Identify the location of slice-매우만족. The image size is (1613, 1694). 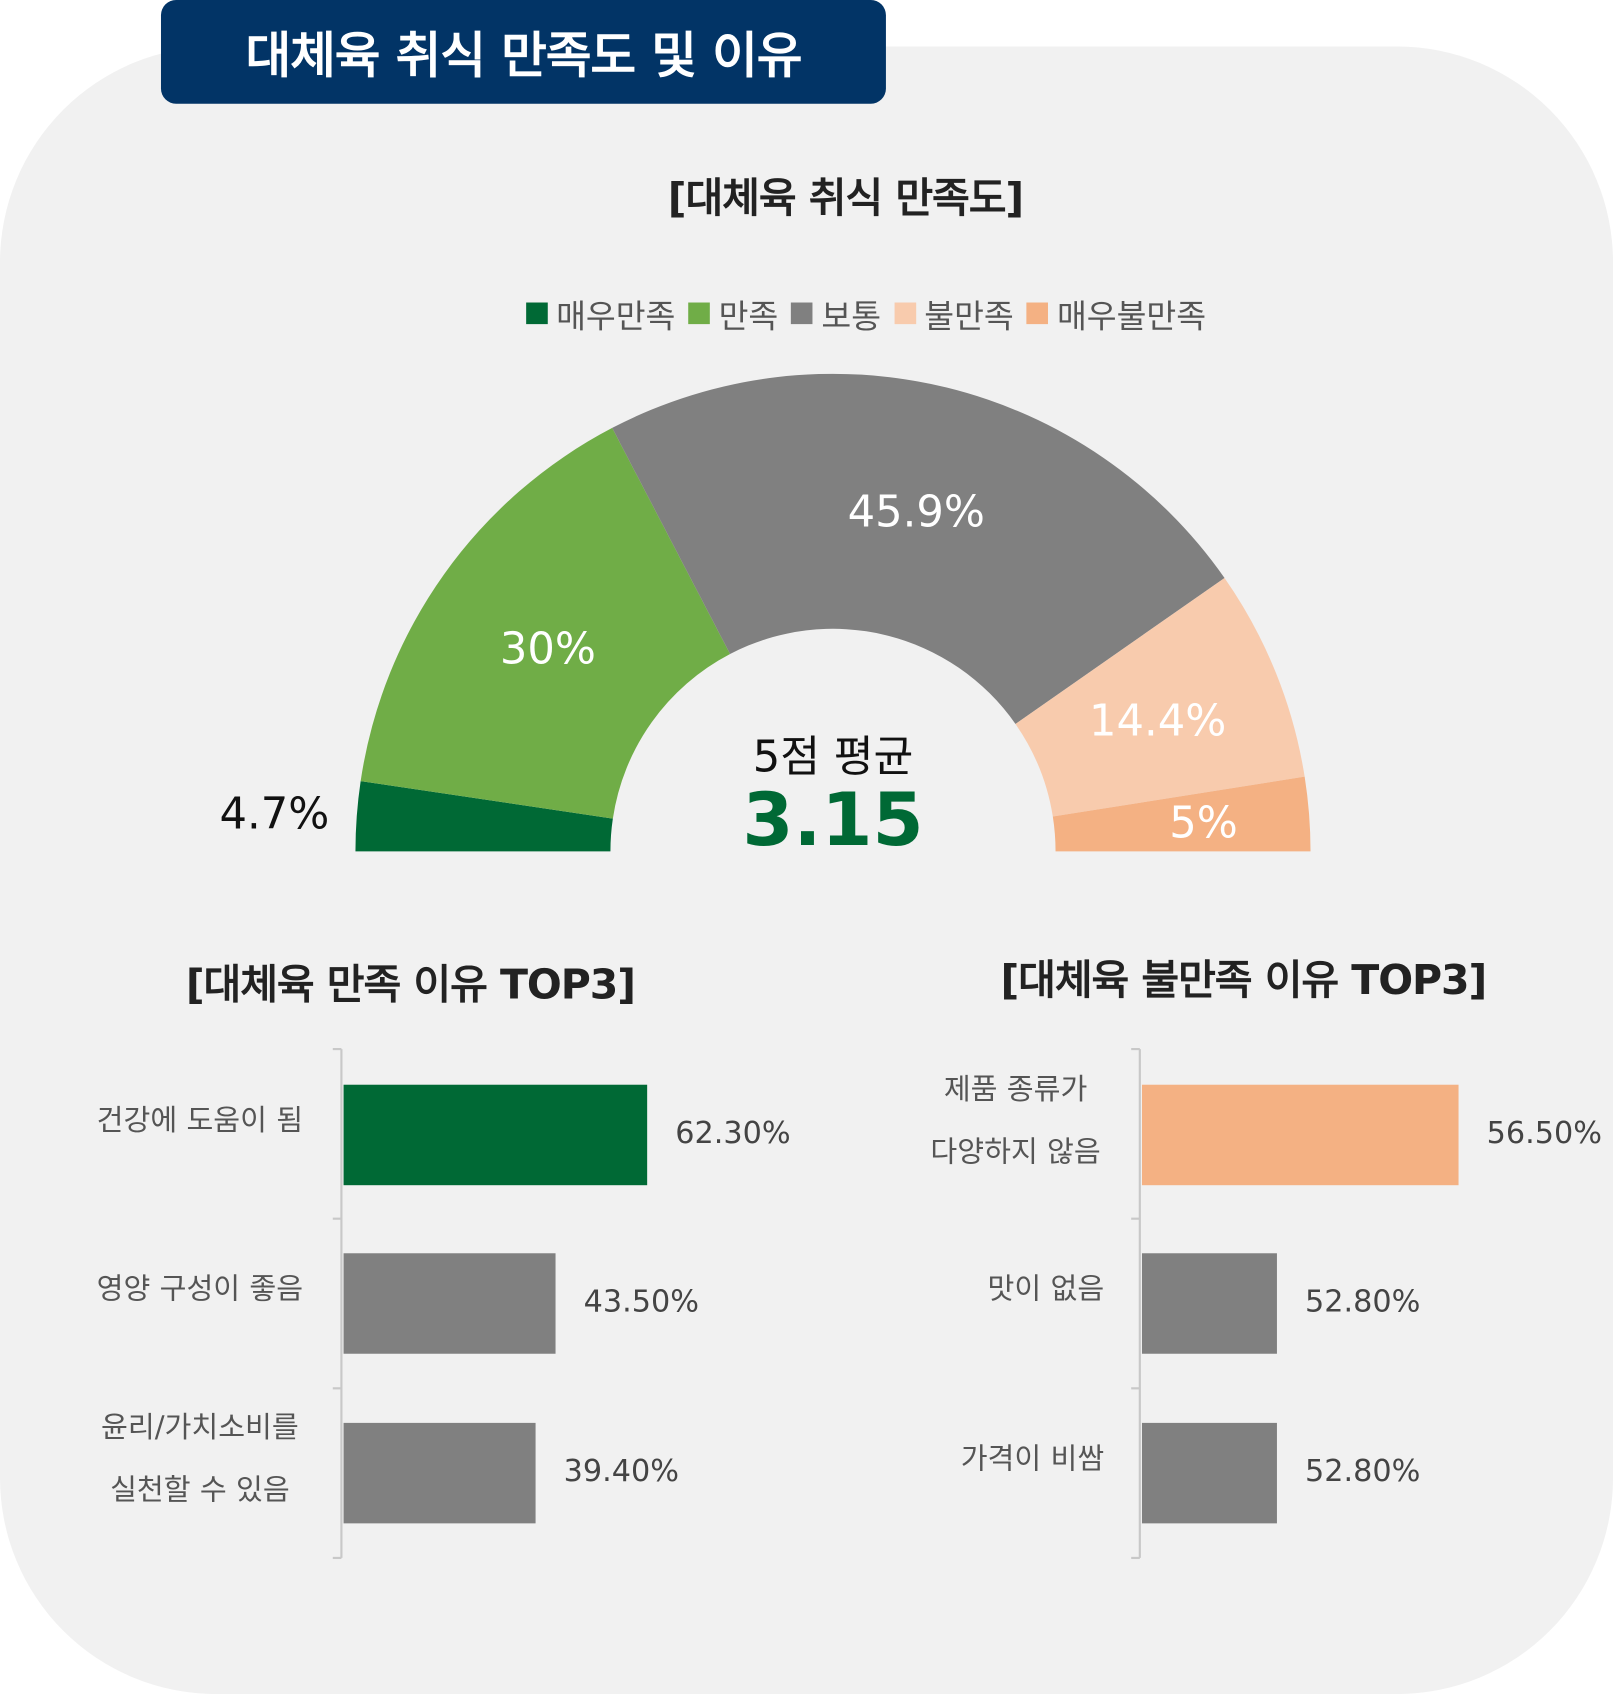
(484, 816).